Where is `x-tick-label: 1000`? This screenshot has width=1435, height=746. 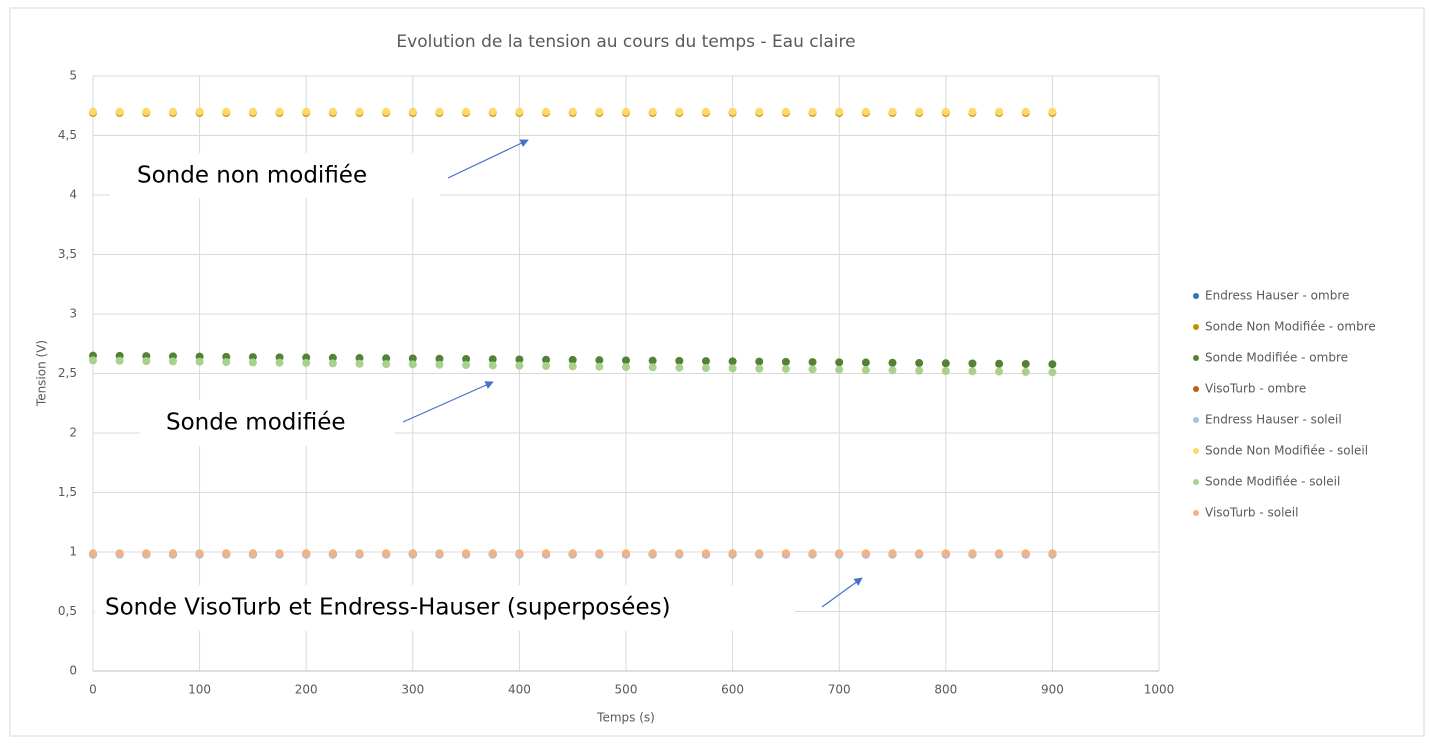
x-tick-label: 1000 is located at coordinates (1159, 690).